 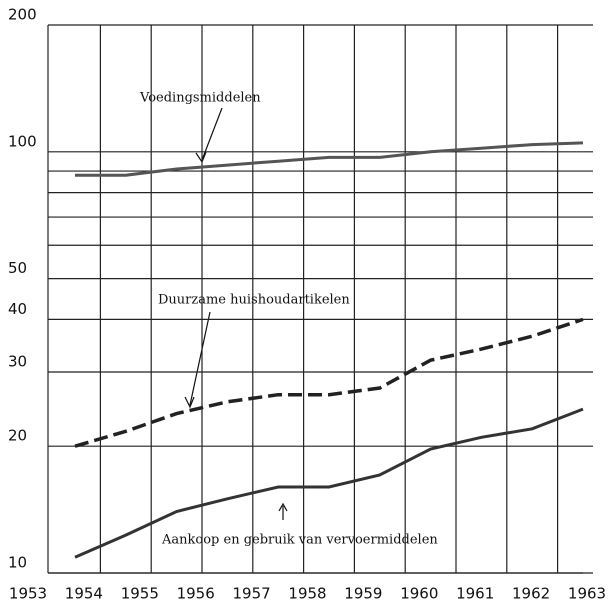 What do you see at coordinates (22, 15) in the screenshot?
I see `y-tick-label: 200` at bounding box center [22, 15].